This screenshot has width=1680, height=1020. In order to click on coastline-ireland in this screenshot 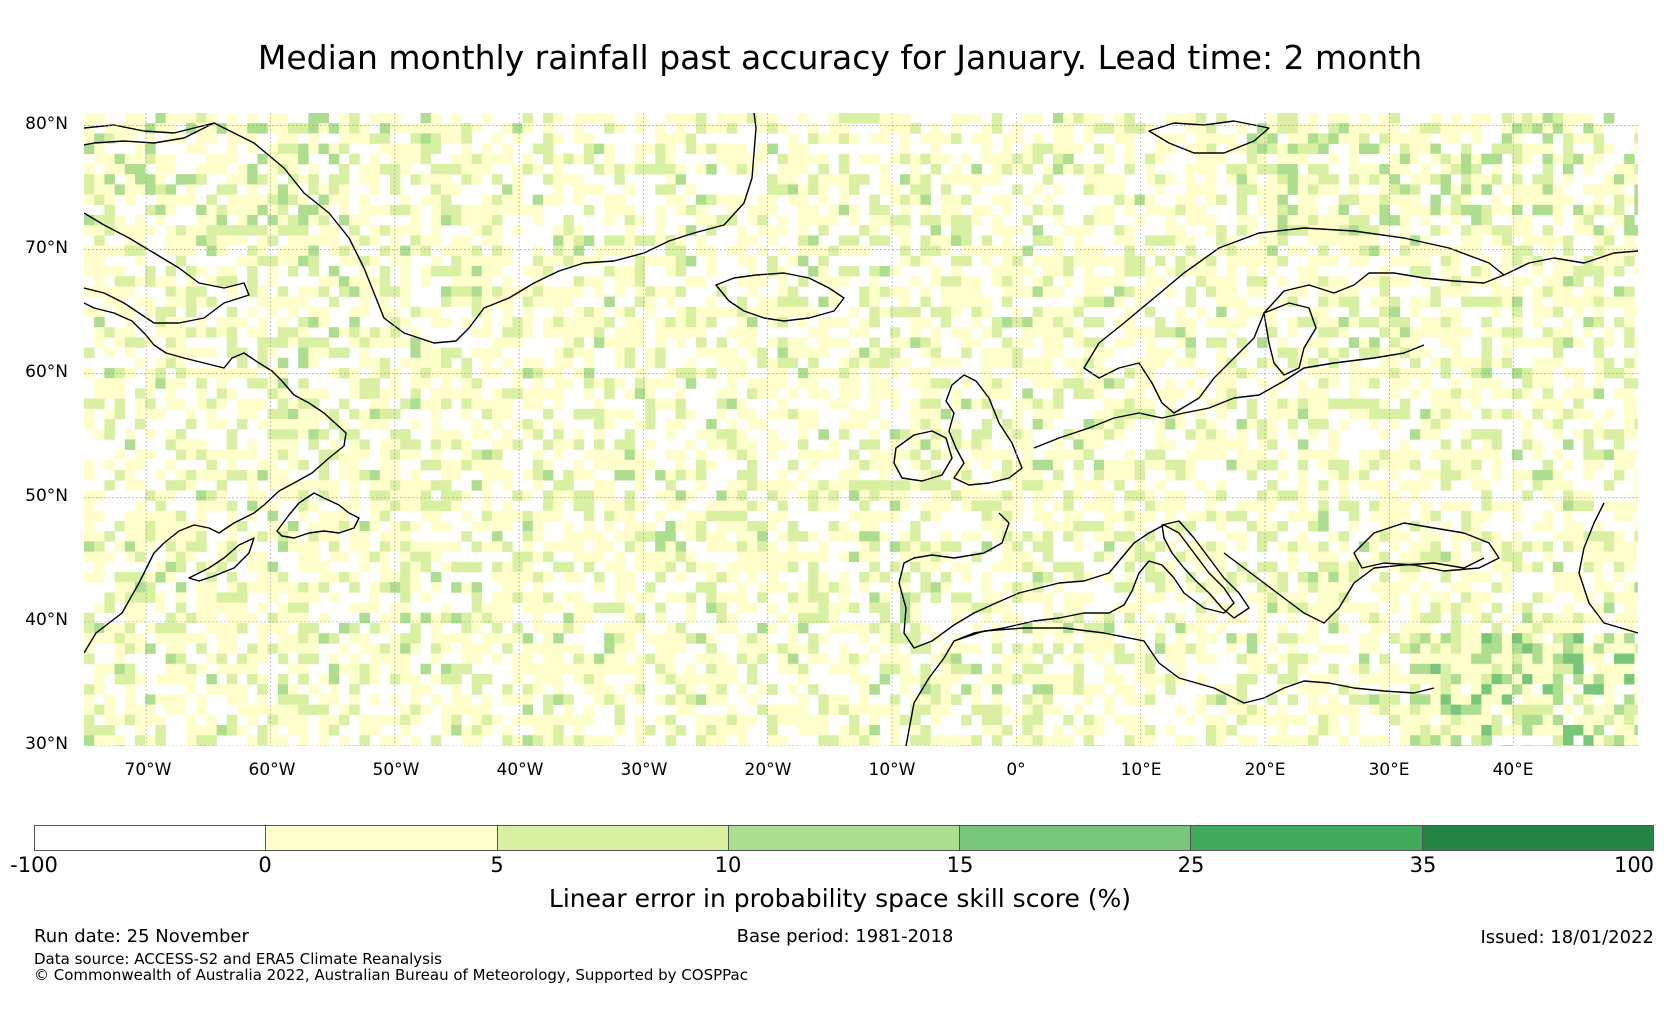, I will do `click(923, 456)`.